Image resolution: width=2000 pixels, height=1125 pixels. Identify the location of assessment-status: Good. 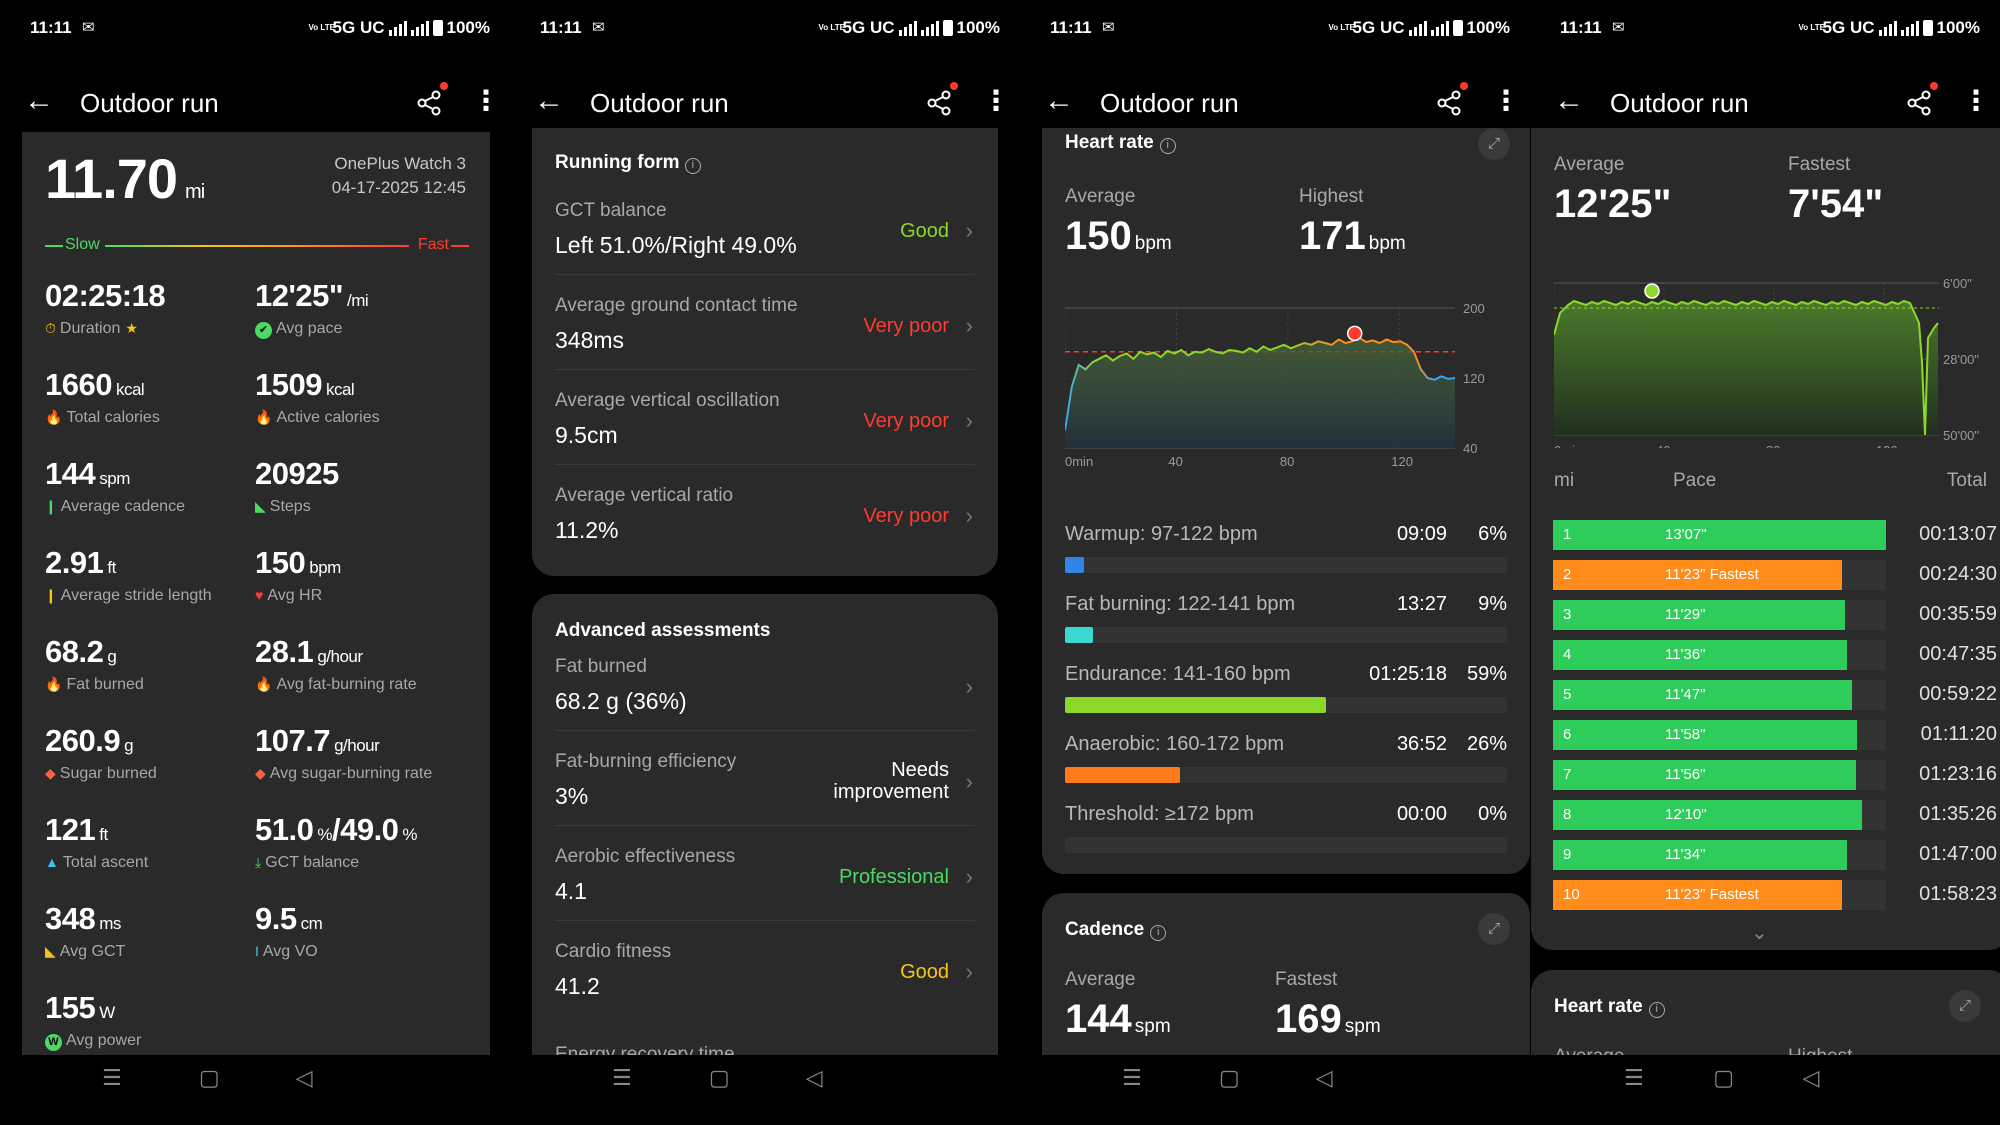
(924, 972).